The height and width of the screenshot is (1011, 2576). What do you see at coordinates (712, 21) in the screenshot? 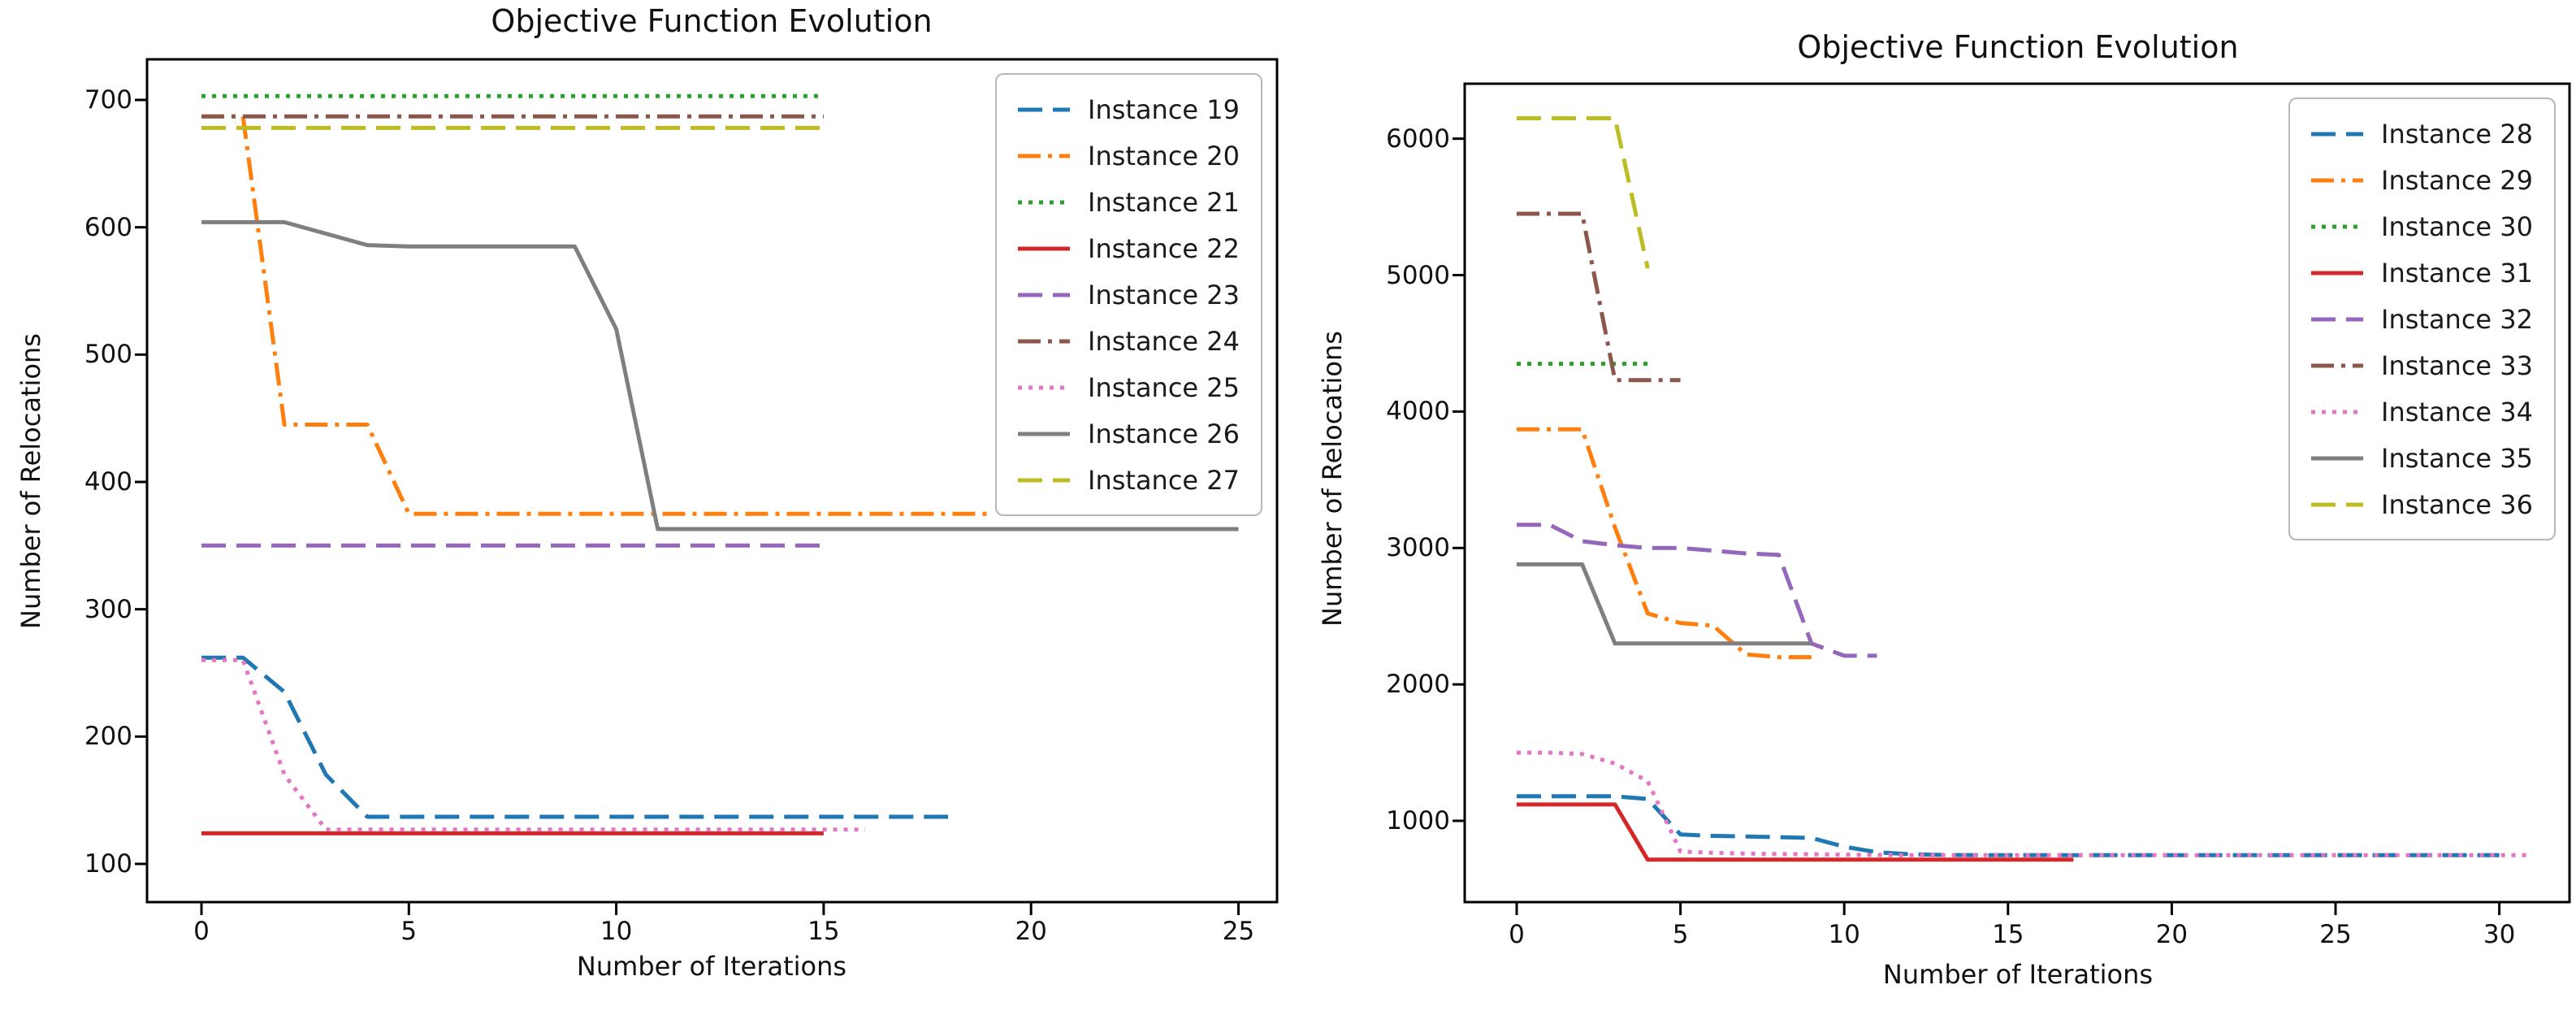
I see `left-chart-title: Objective Function Evolution` at bounding box center [712, 21].